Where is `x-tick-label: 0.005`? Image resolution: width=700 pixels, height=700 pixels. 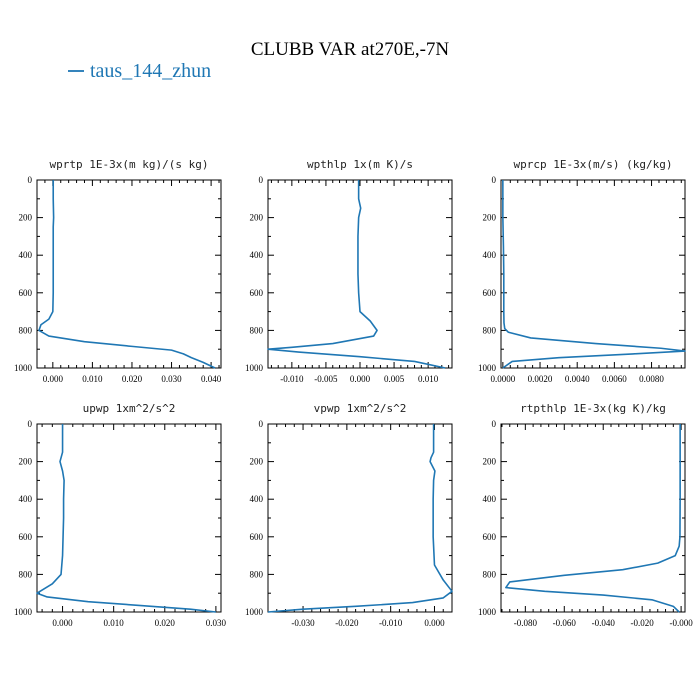 x-tick-label: 0.005 is located at coordinates (394, 379).